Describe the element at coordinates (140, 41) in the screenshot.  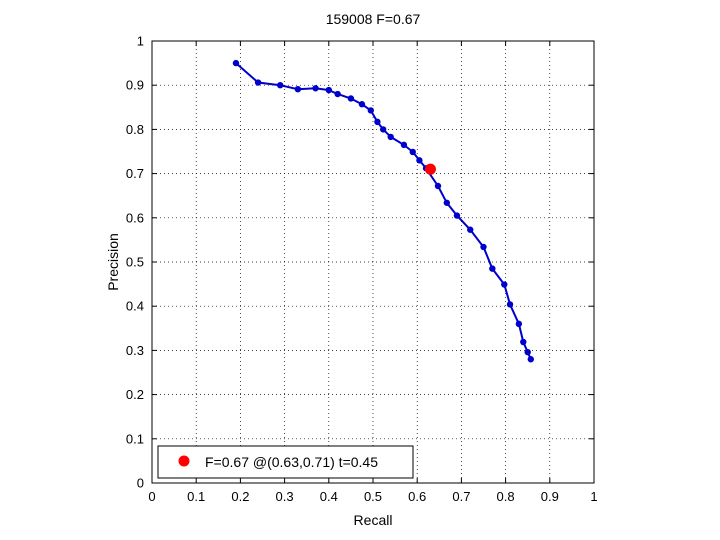
I see `y-tick-label: 1` at that location.